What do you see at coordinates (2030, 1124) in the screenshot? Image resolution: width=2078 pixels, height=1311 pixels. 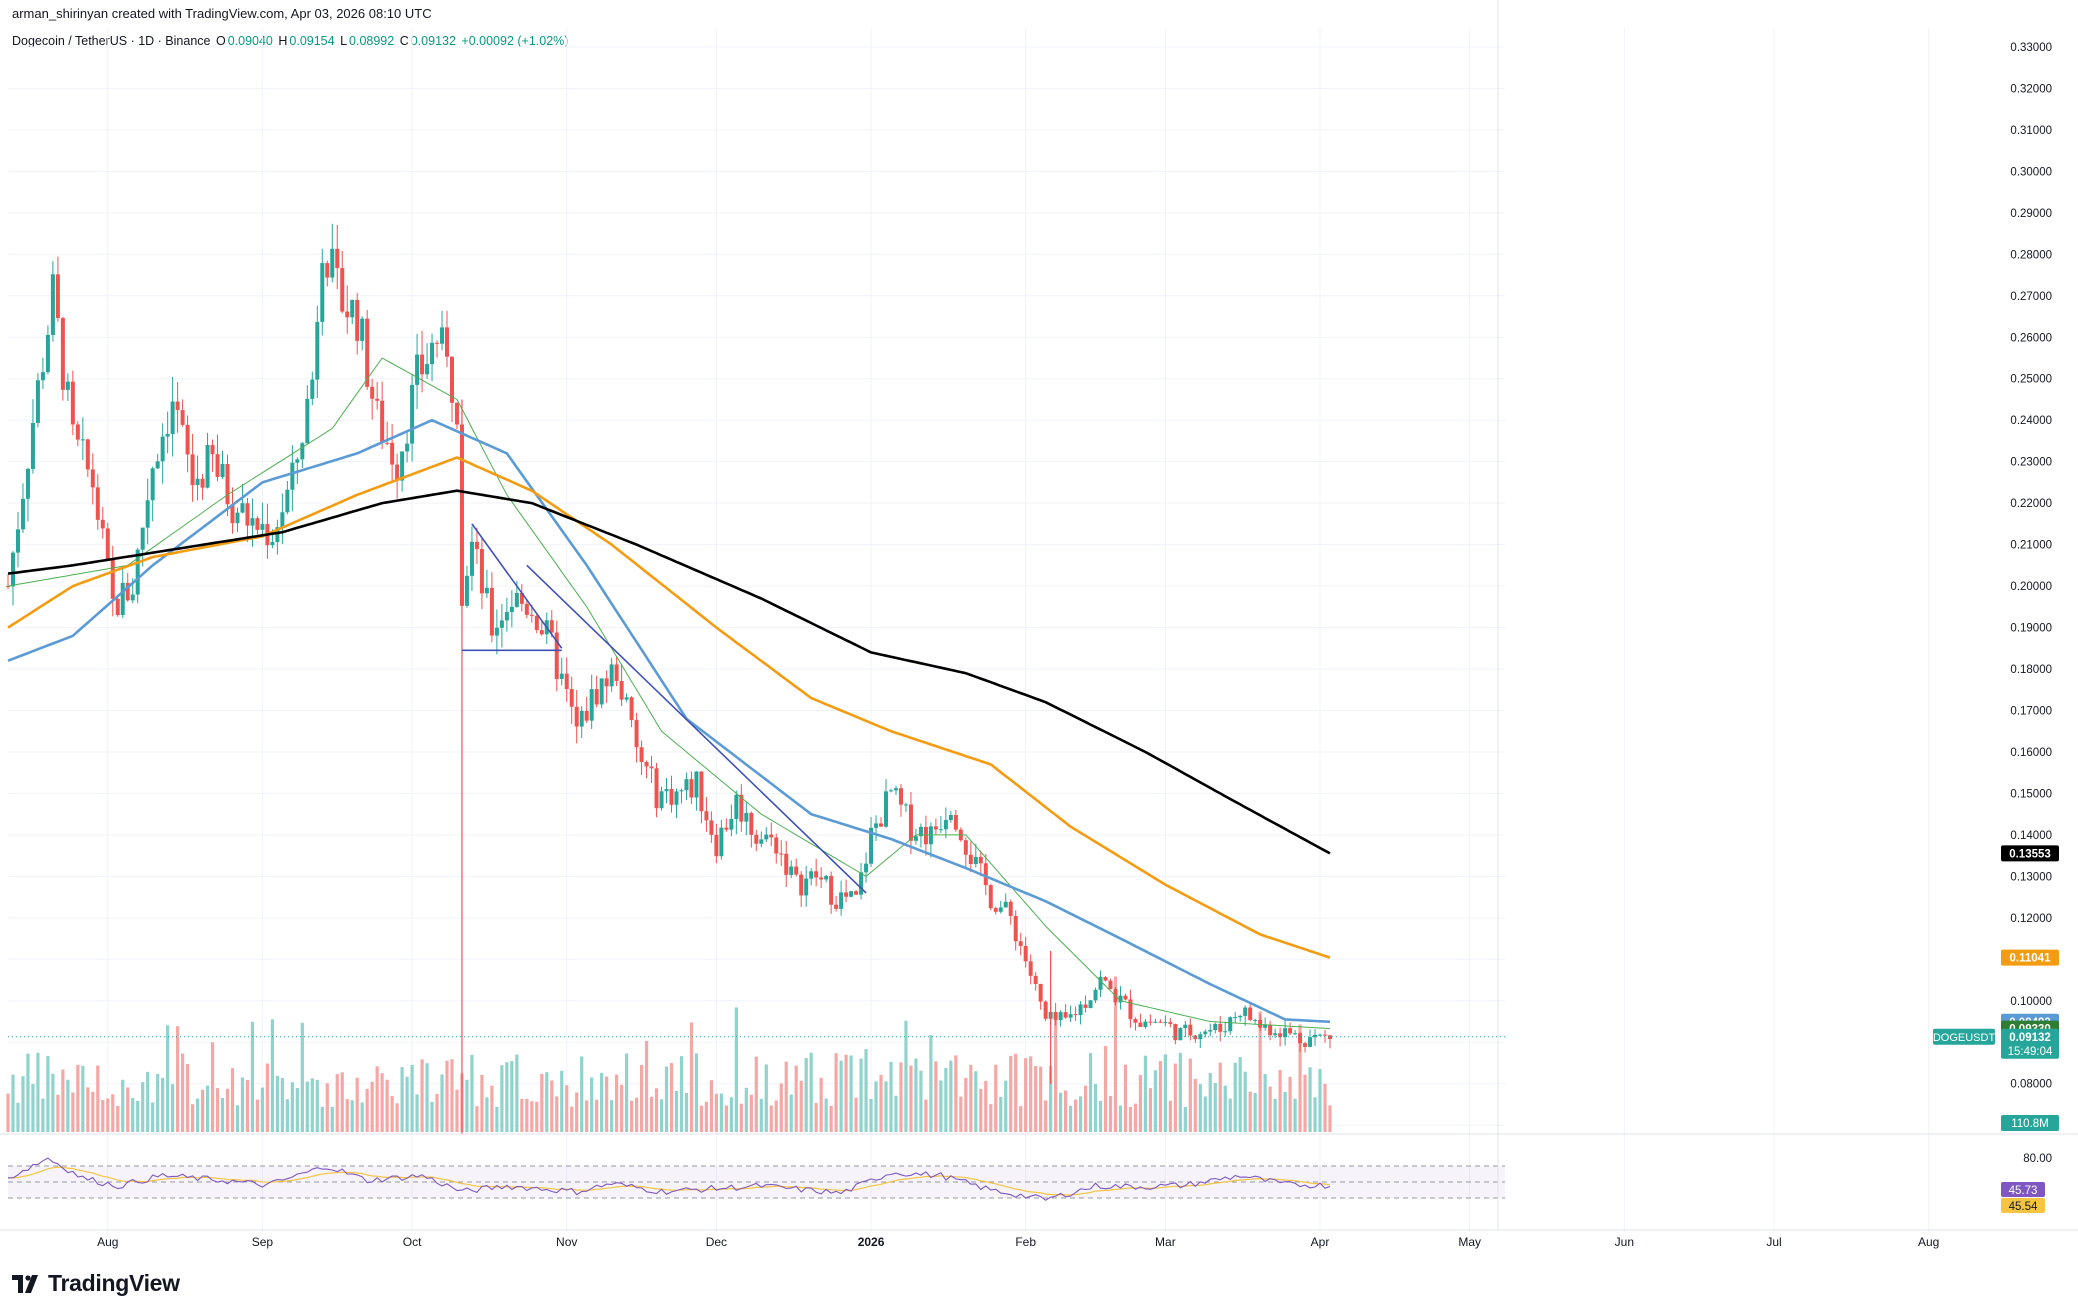 I see `volume-label-text: 110.8M` at bounding box center [2030, 1124].